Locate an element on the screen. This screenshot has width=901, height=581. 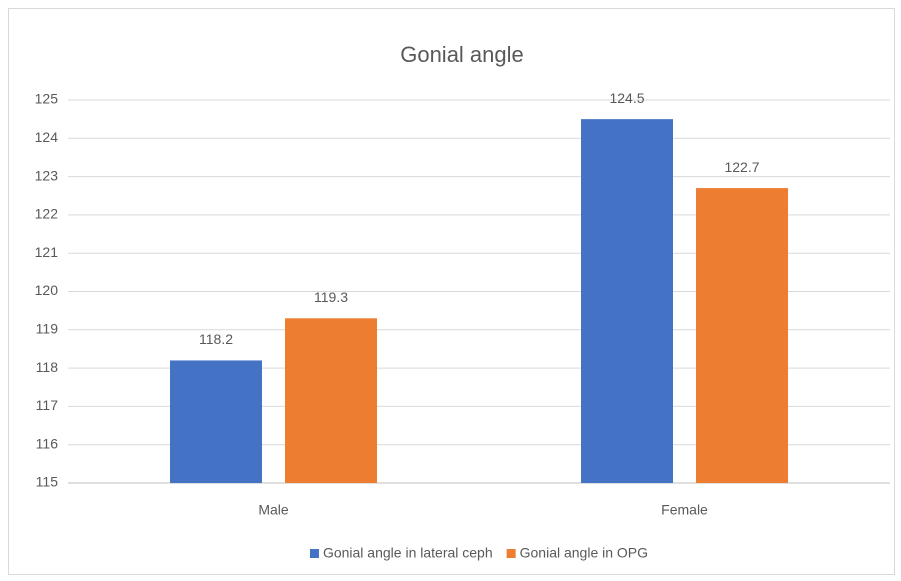
y-tick-label: 119 is located at coordinates (47, 329).